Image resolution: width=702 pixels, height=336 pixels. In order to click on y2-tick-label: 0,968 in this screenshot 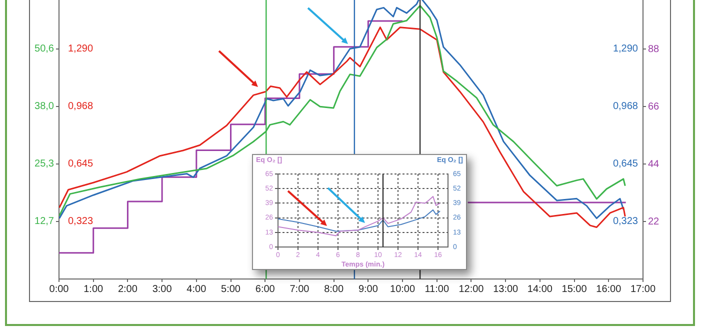, I will do `click(81, 106)`.